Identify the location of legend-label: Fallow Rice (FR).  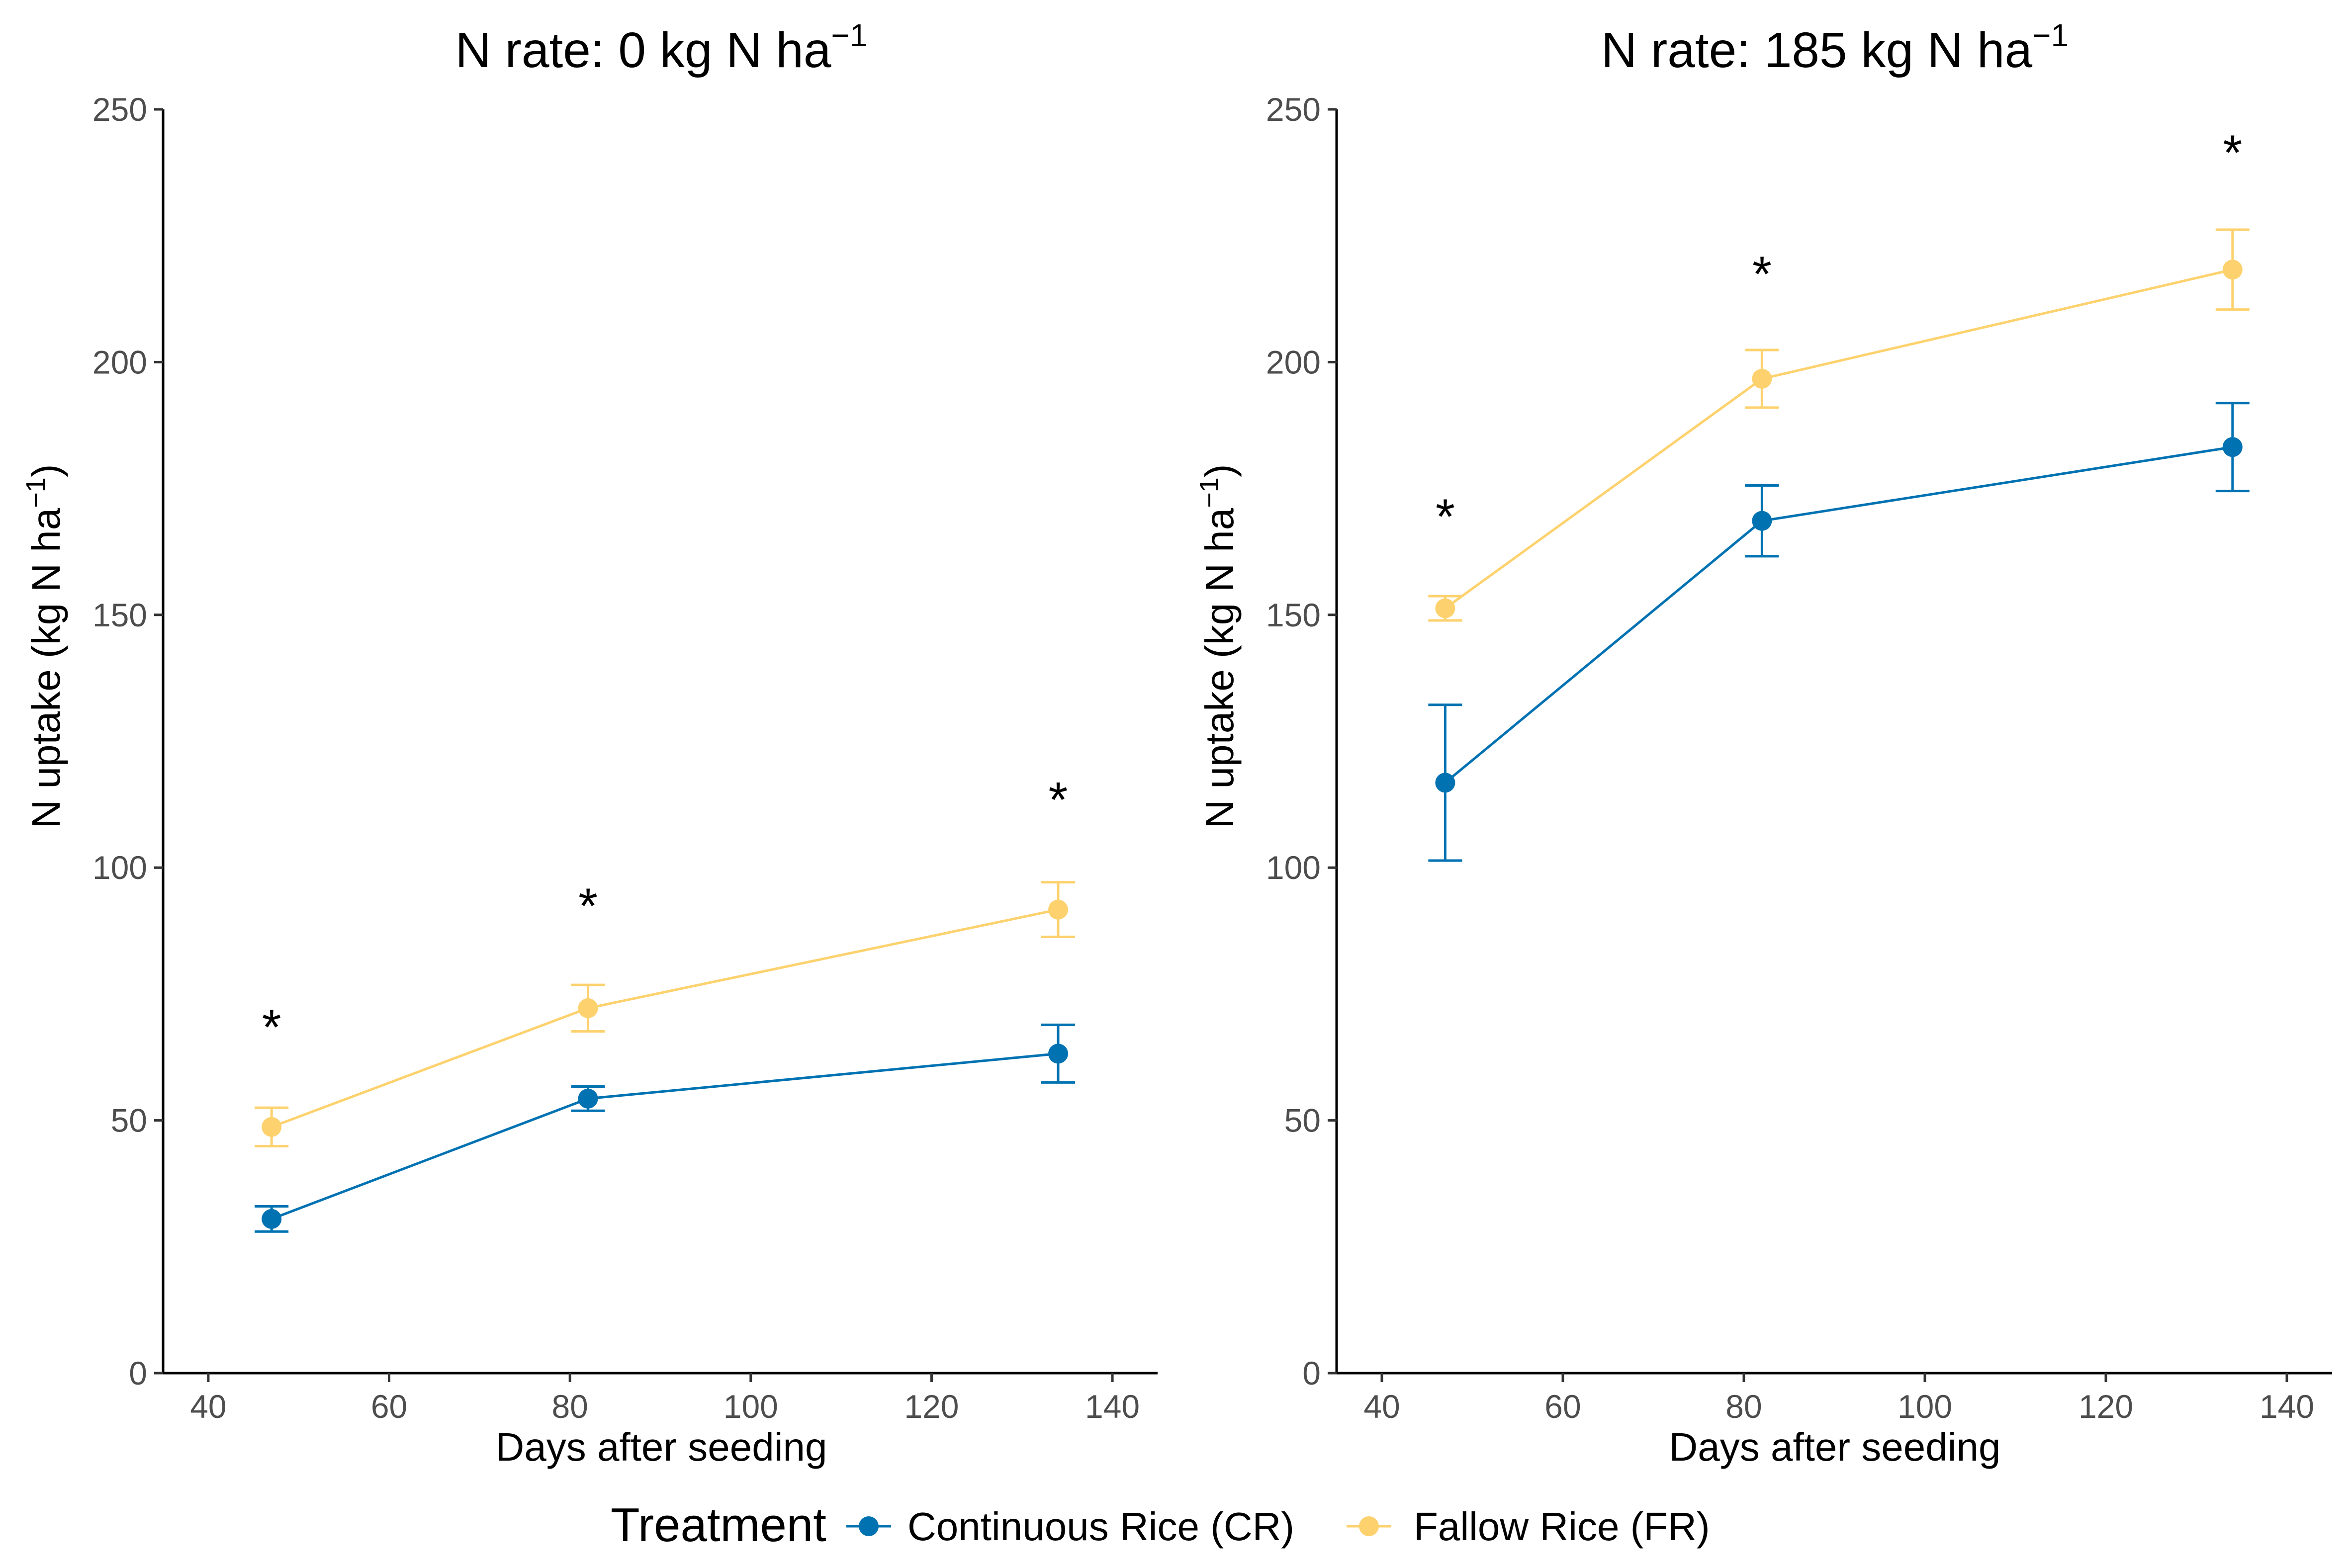
(1562, 1526).